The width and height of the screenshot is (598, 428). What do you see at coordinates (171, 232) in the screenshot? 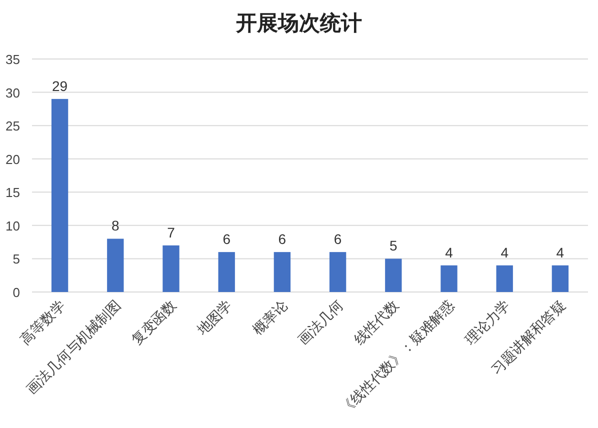
I see `data-label: 7` at bounding box center [171, 232].